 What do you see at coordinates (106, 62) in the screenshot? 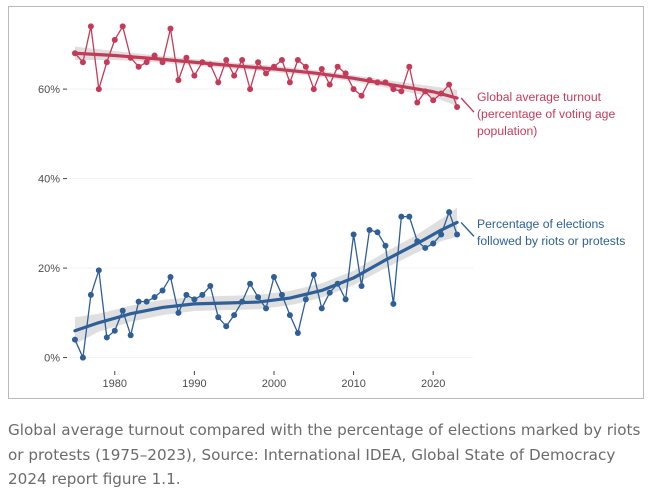
I see `turnout-point-1979` at bounding box center [106, 62].